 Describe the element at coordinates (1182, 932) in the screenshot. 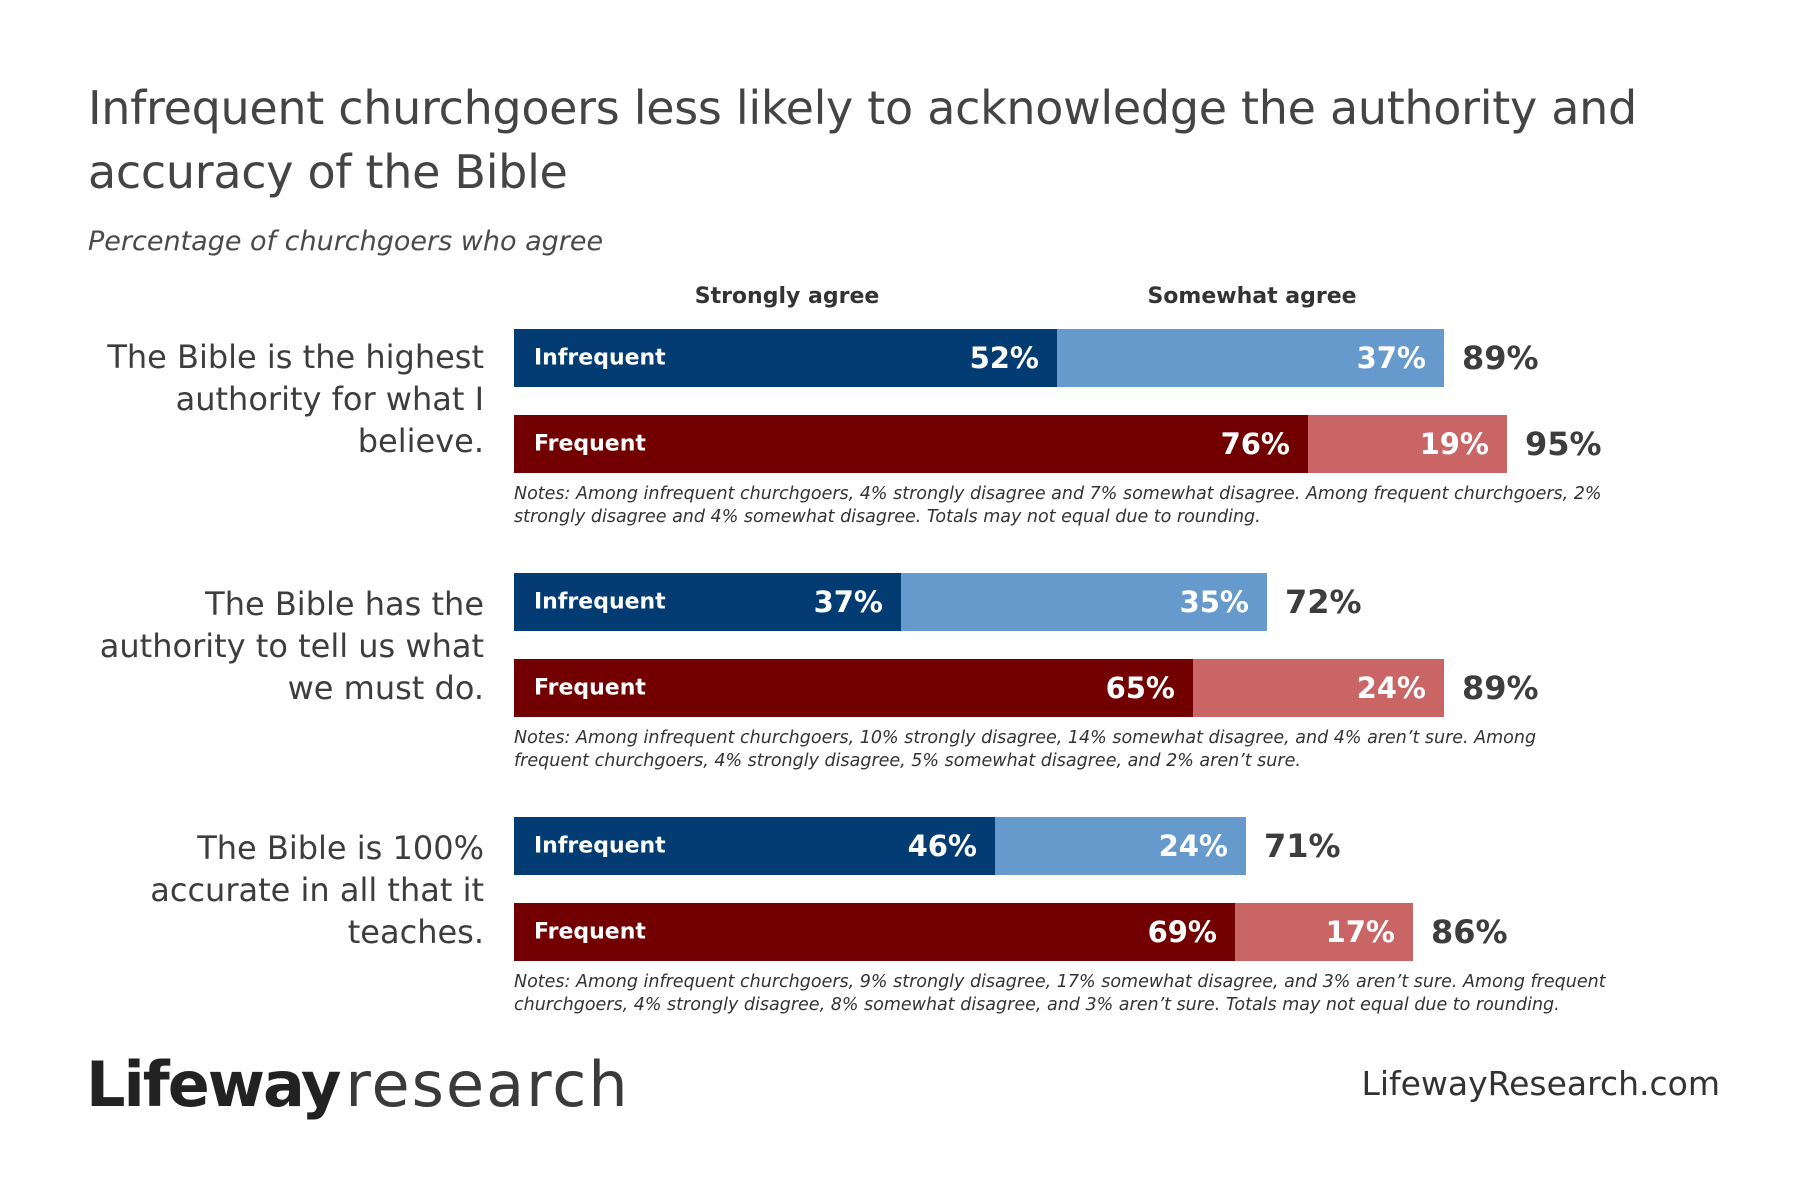

I see `data-label: 69%` at that location.